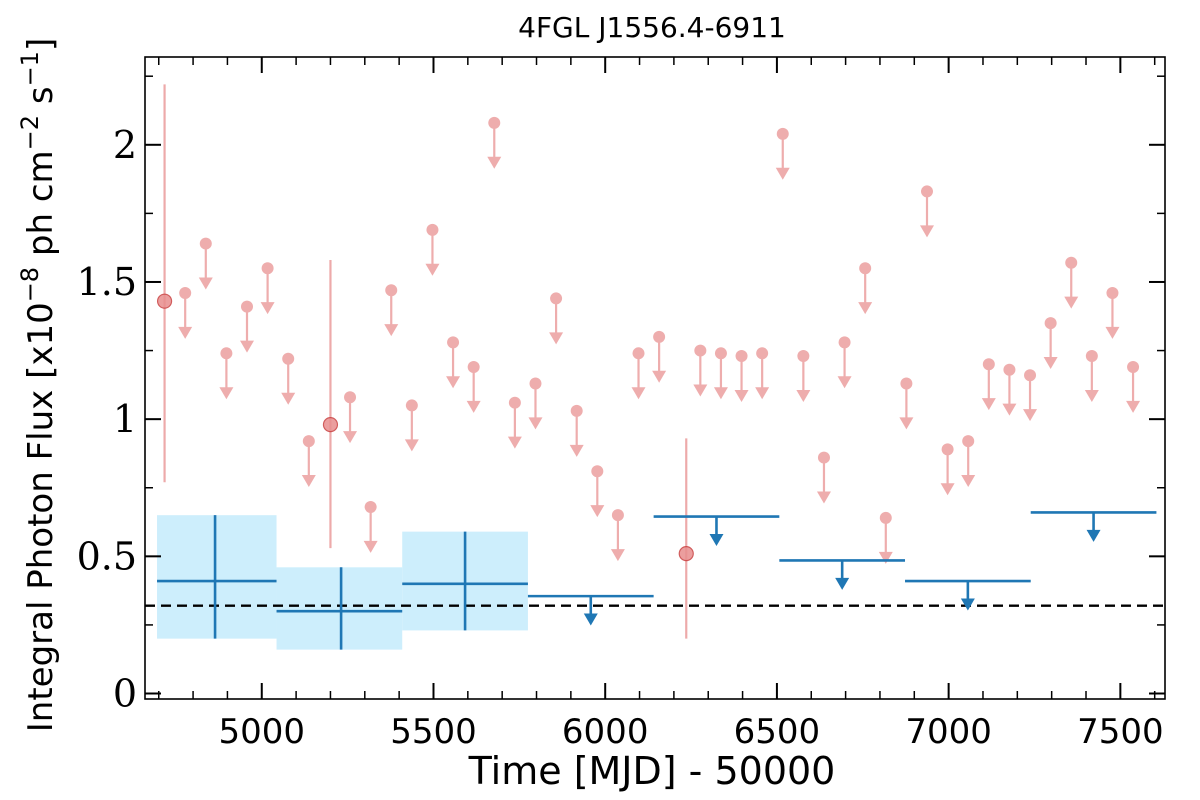 Image resolution: width=1200 pixels, height=800 pixels. What do you see at coordinates (125, 694) in the screenshot?
I see `y-tick-label: 0` at bounding box center [125, 694].